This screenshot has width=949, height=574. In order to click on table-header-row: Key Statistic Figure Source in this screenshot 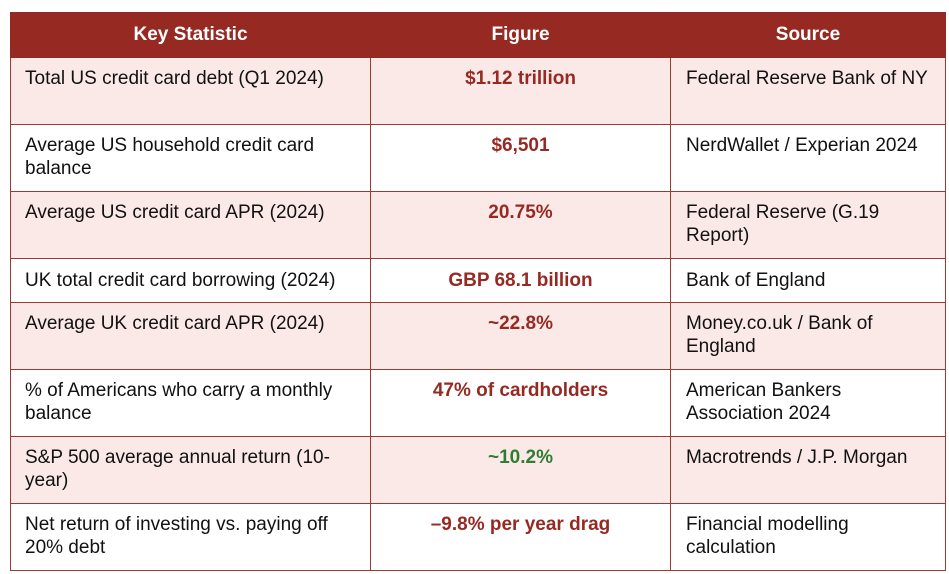, I will do `click(478, 35)`.